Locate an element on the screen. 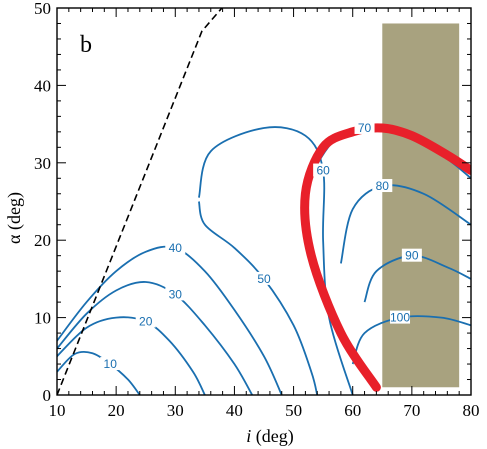 This screenshot has height=449, width=487. contour-label-100: 100 is located at coordinates (400, 318).